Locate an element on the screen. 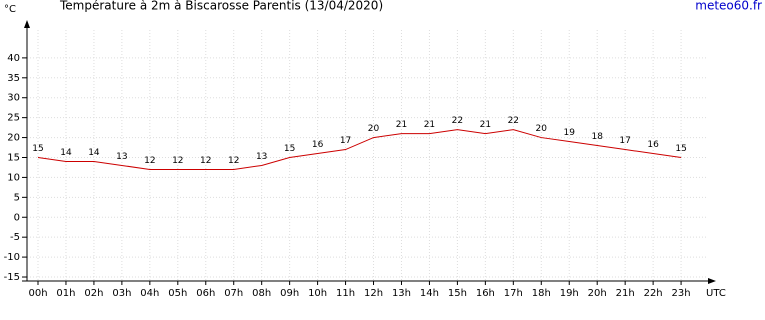 This screenshot has width=765, height=320. source-link: meteo60.fr is located at coordinates (728, 6).